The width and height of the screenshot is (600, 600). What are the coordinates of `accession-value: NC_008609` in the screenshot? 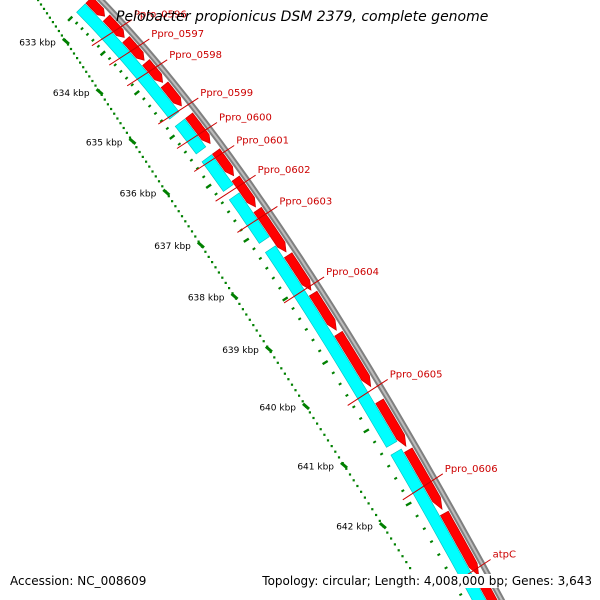 It's located at (112, 581).